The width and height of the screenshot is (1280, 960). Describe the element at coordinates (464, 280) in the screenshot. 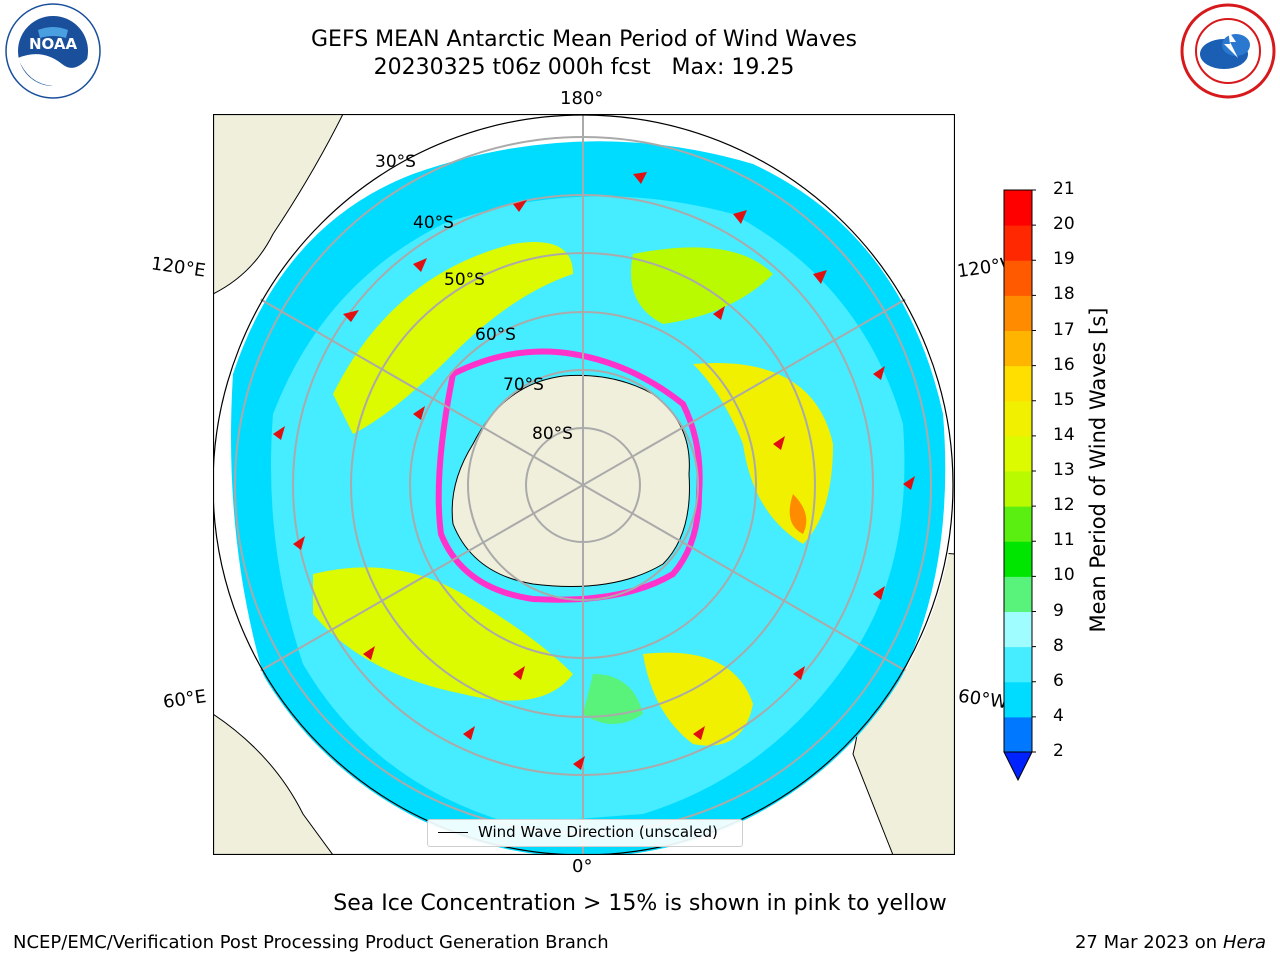

I see `lat-label-50s: 50°S` at that location.